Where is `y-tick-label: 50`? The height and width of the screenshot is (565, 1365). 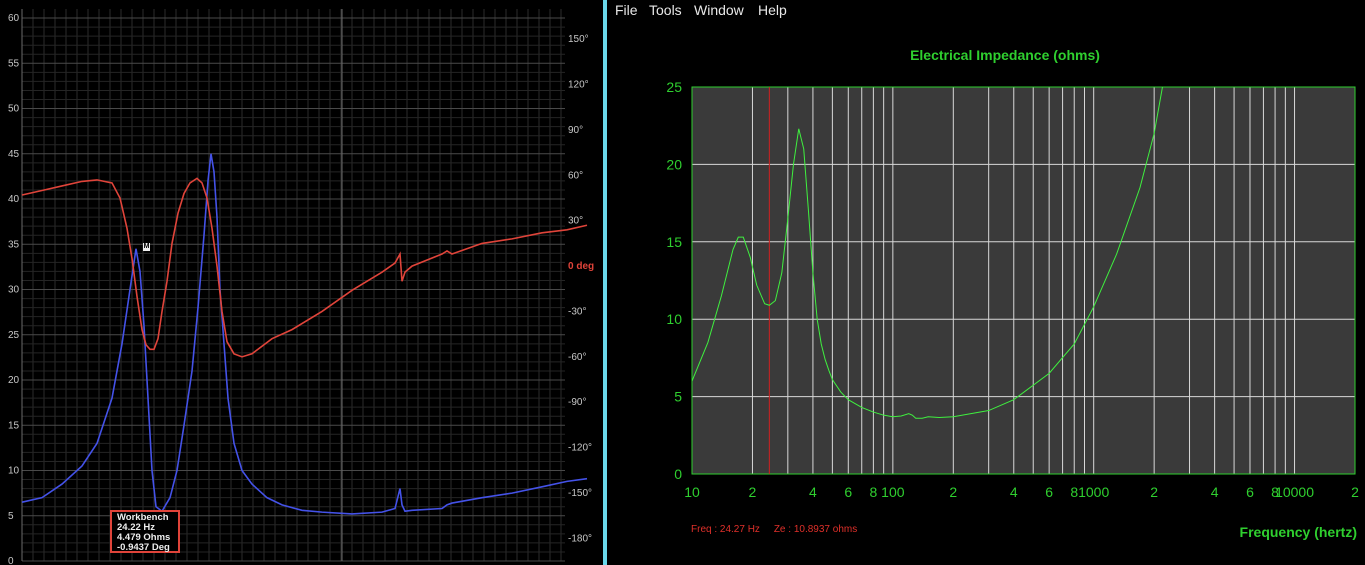 y-tick-label: 50 is located at coordinates (14, 109).